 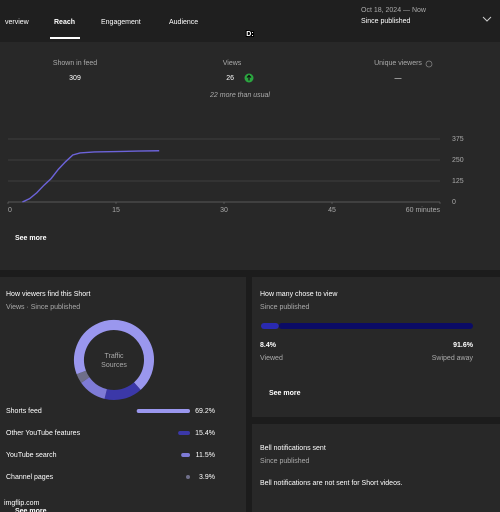 I want to click on donut-label: Traffic, so click(x=114, y=356).